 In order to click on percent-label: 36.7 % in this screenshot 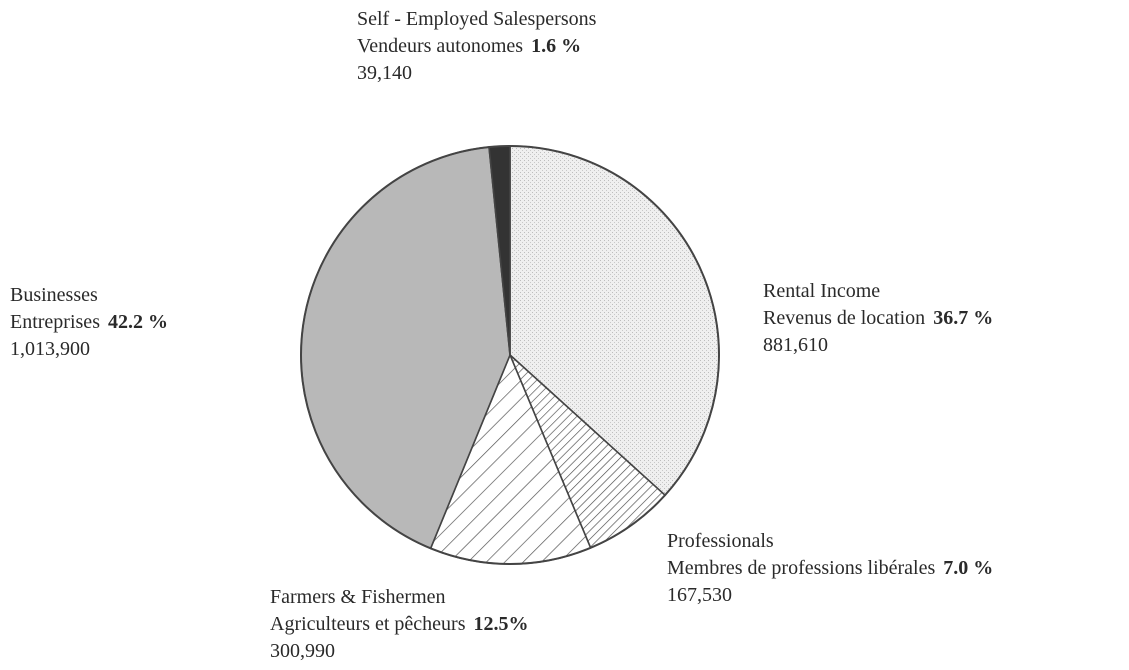, I will do `click(963, 318)`.